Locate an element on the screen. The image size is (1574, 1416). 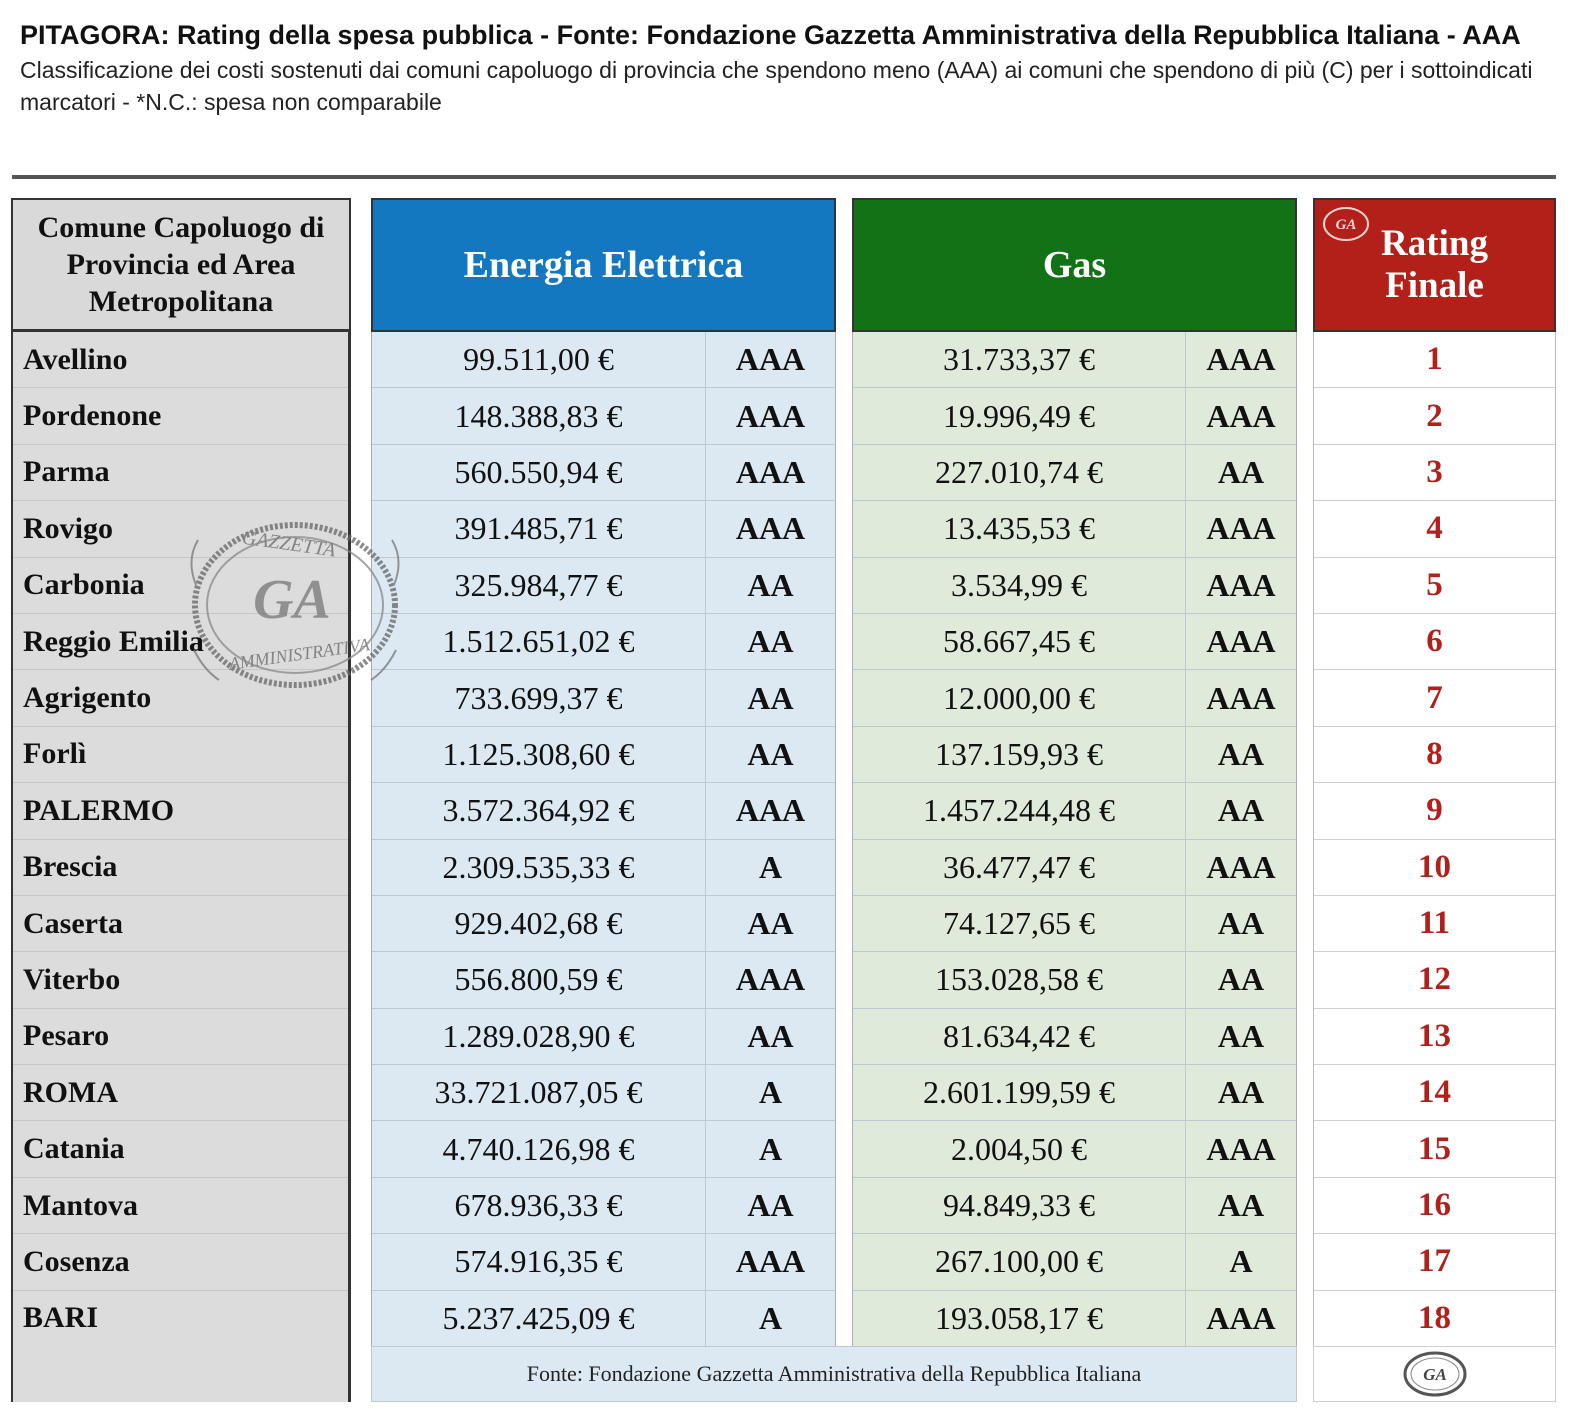
energia-row: 3.572.364,92 € AAA is located at coordinates (603, 811).